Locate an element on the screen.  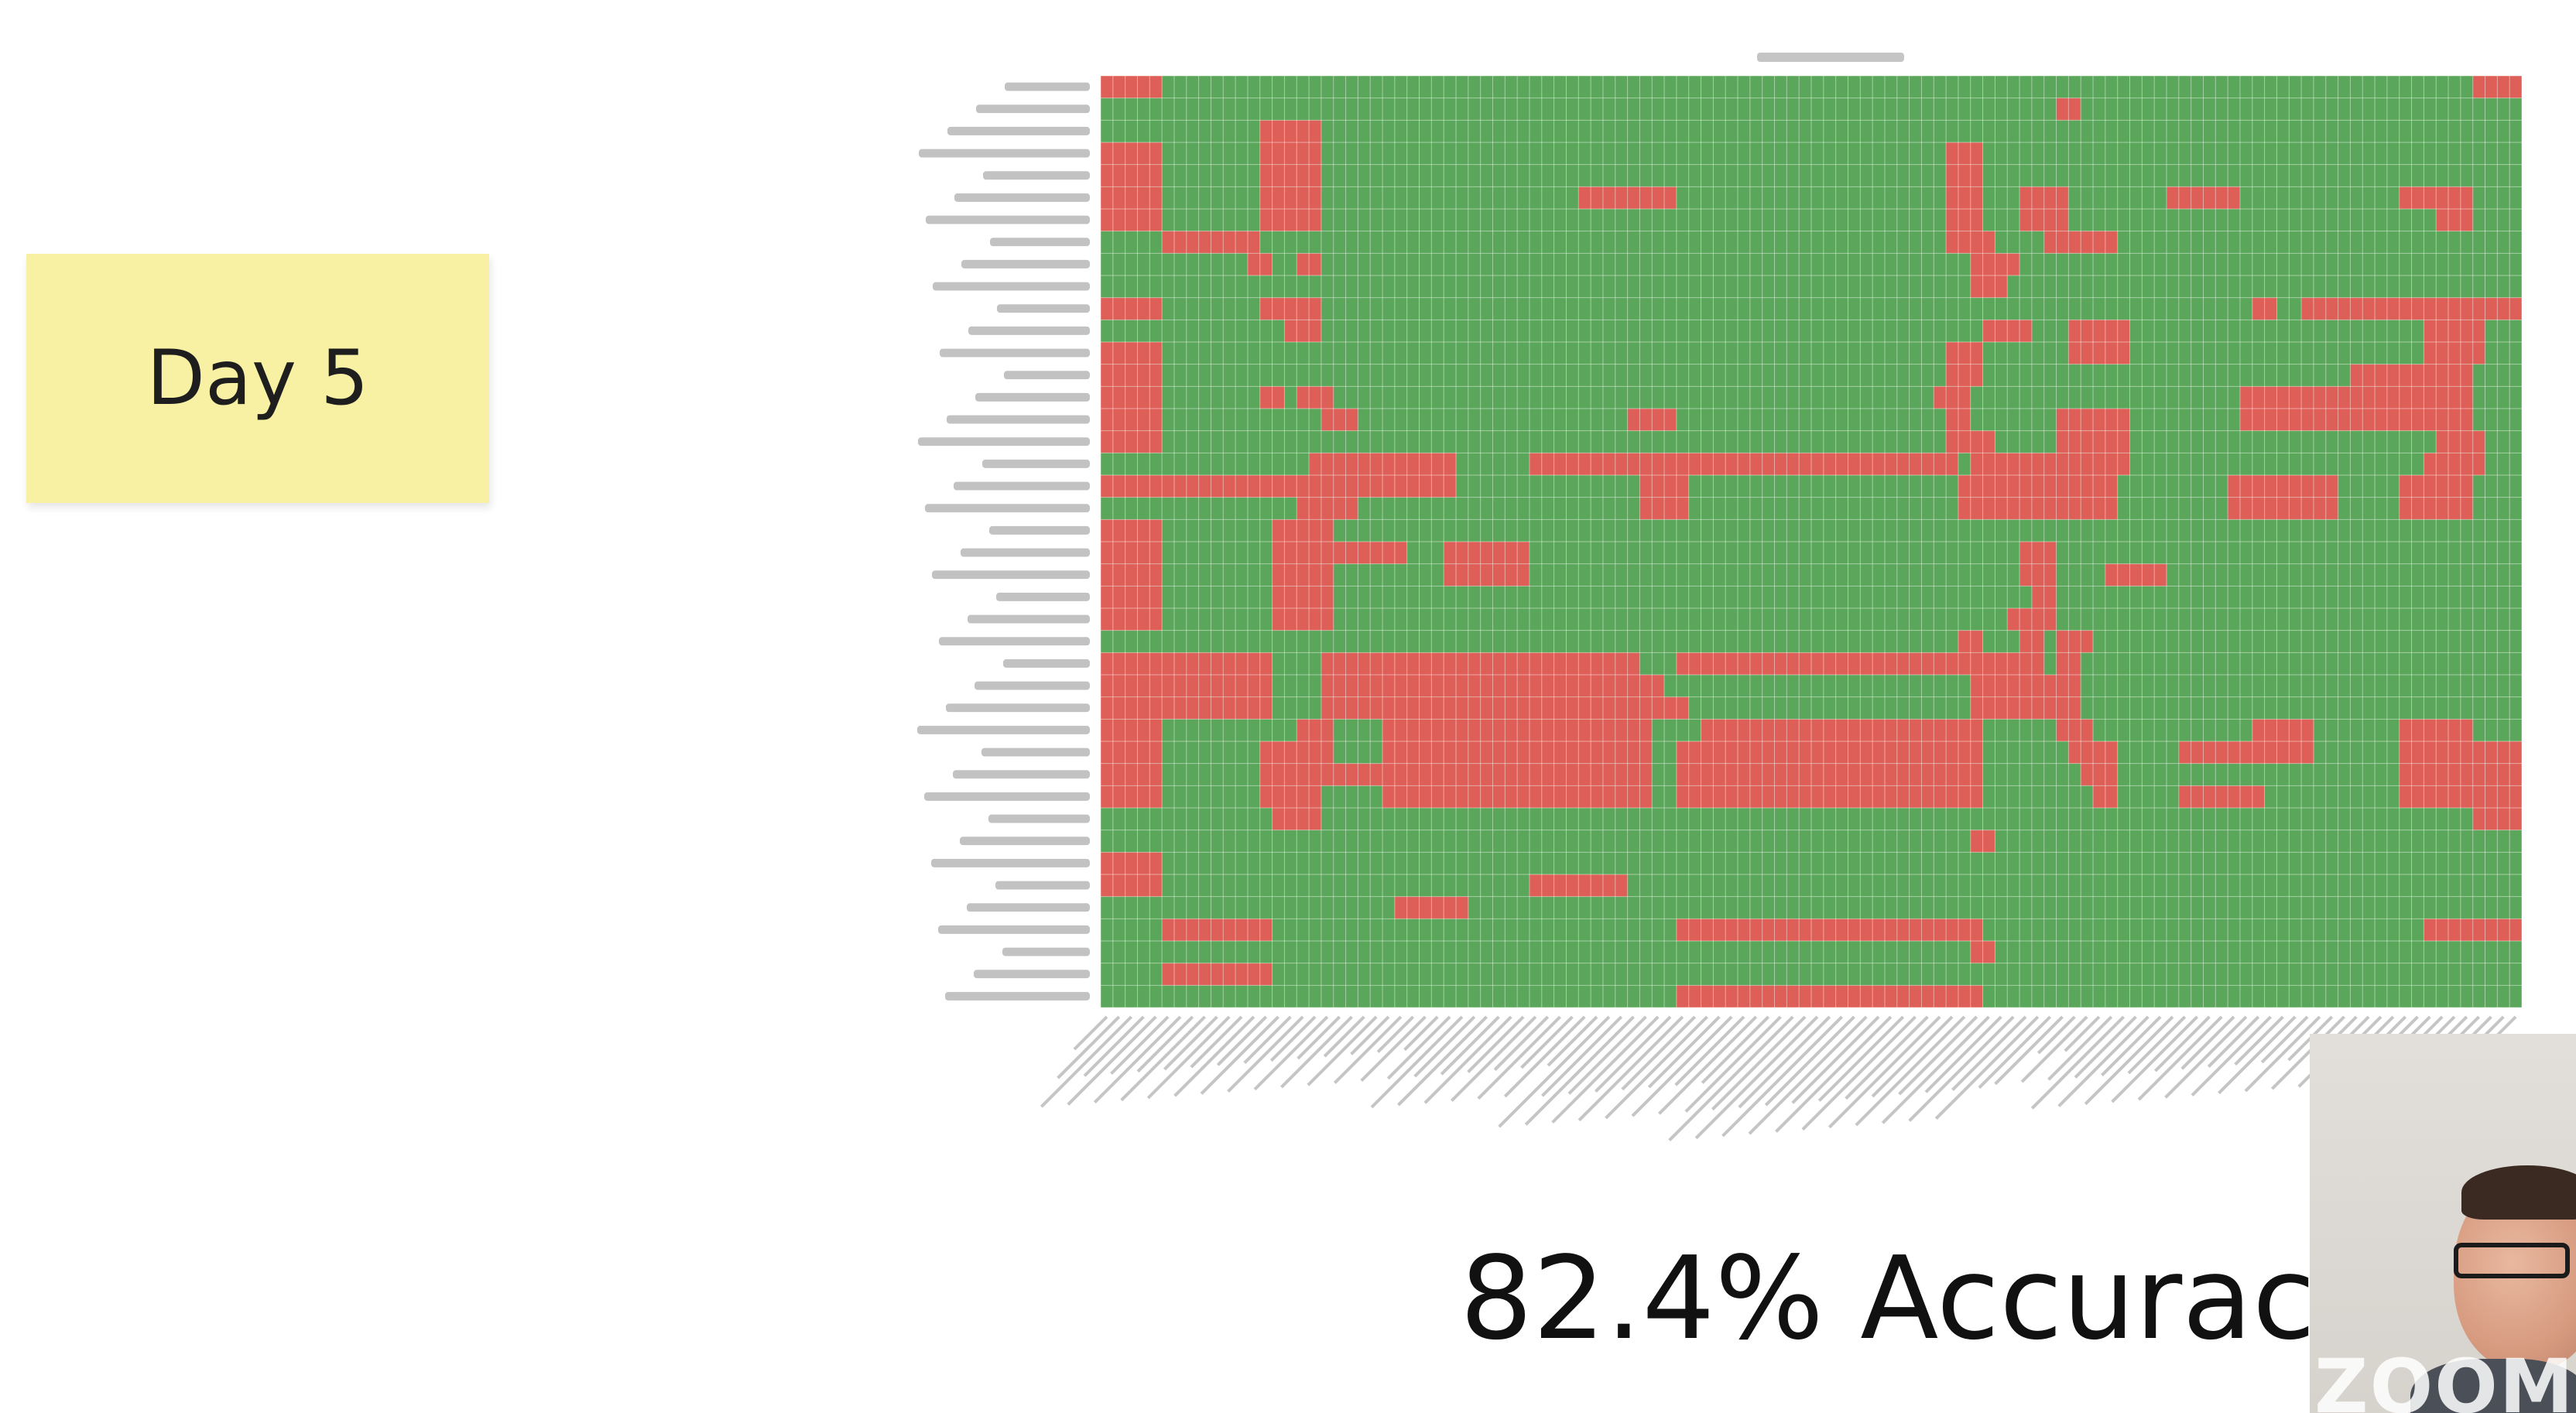
participant-glasses is located at coordinates (2512, 1260).